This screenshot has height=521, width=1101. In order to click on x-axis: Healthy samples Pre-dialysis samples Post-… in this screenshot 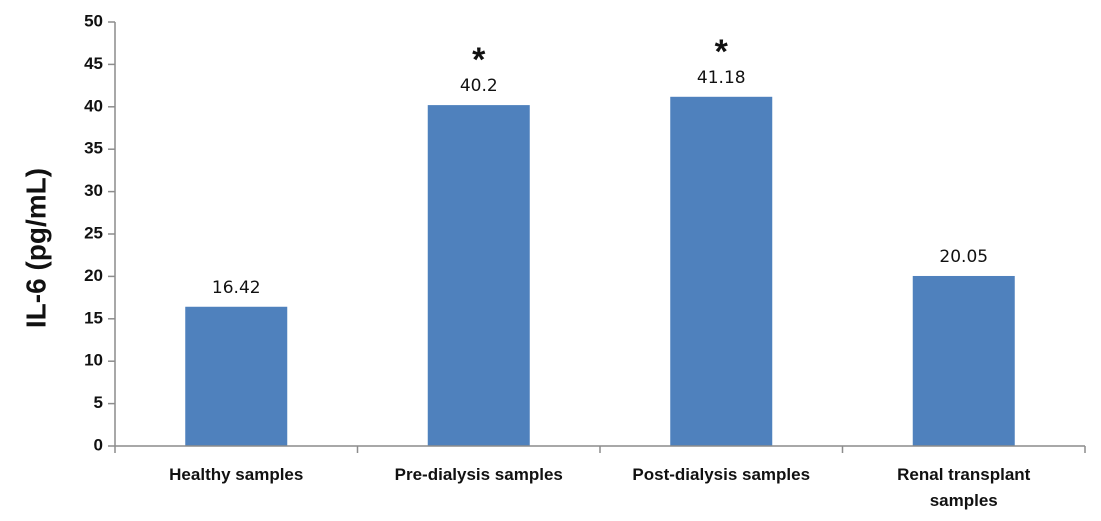, I will do `click(600, 478)`.